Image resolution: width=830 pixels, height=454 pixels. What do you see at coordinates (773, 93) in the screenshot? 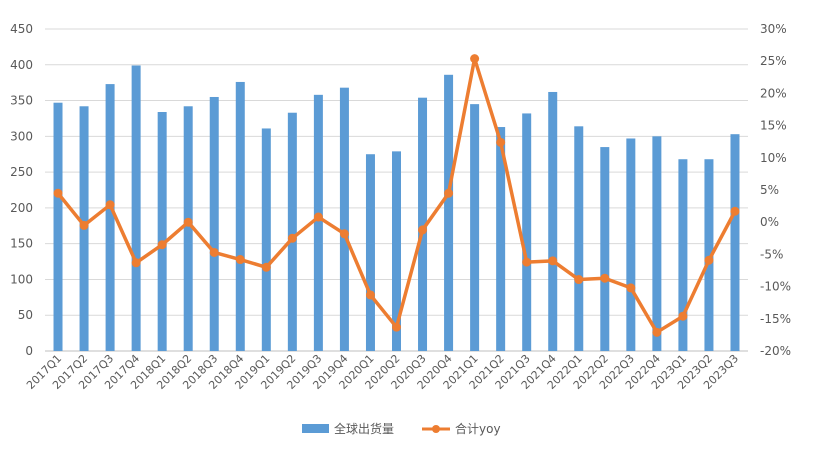
I see `right-tick-label: 20%` at bounding box center [773, 93].